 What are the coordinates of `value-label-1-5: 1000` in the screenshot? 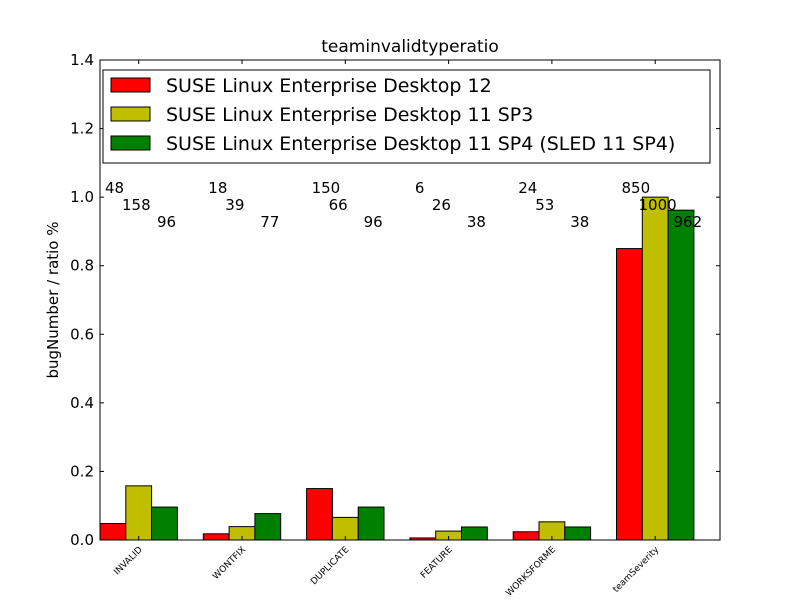 It's located at (658, 205).